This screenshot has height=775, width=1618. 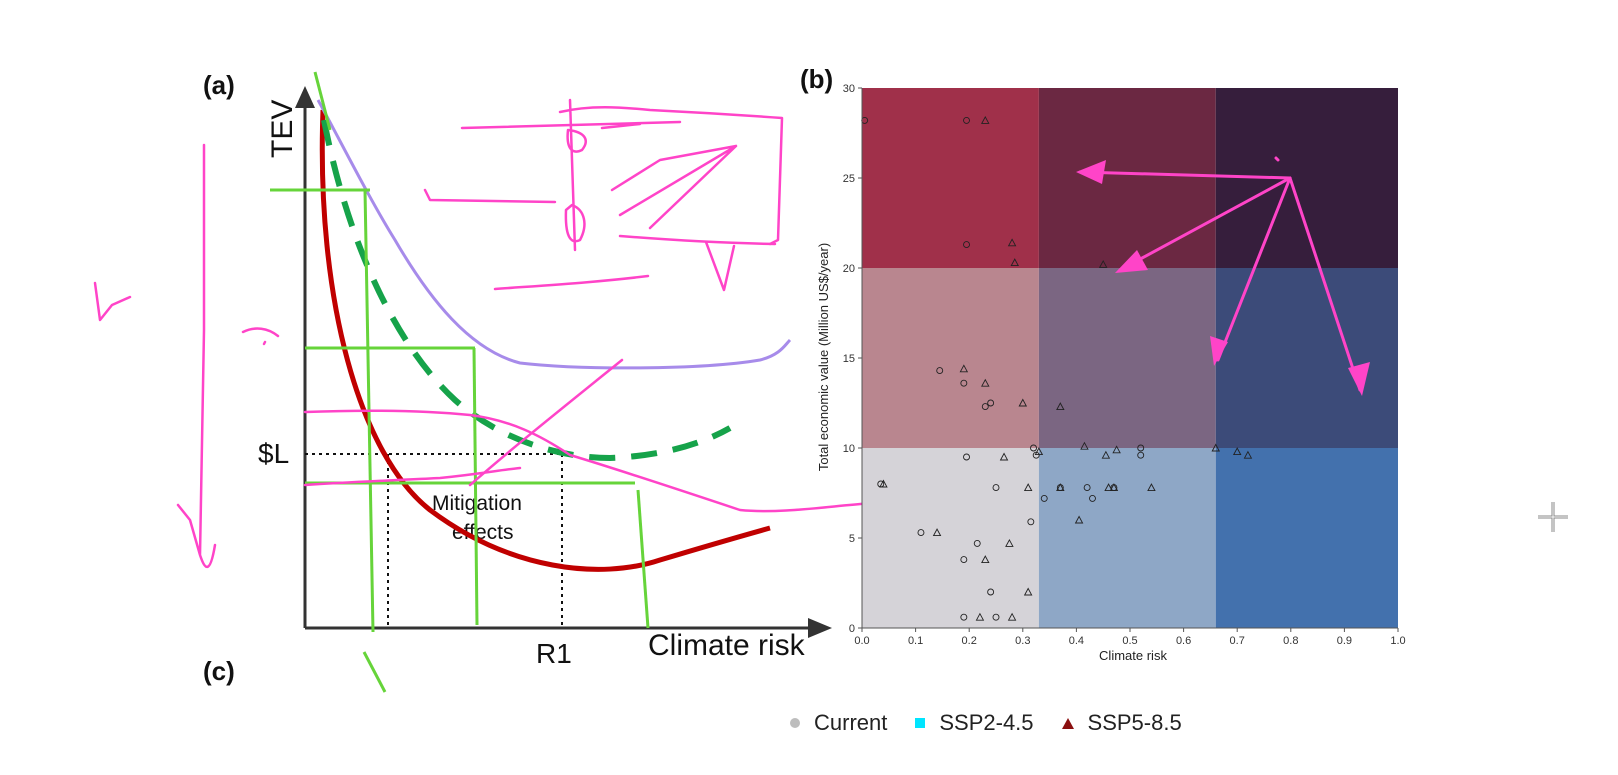 What do you see at coordinates (950, 538) in the screenshot?
I see `quadrant-r0-c0` at bounding box center [950, 538].